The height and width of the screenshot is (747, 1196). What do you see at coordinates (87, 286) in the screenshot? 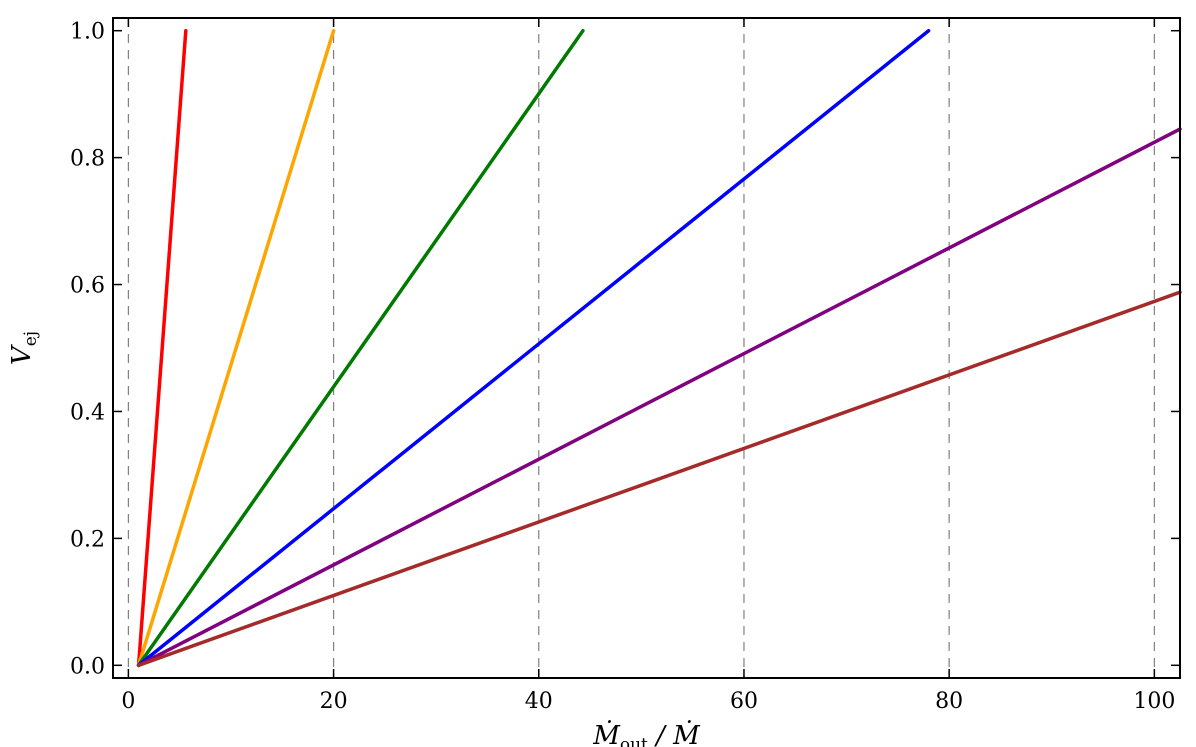
I see `y-tick-label-3: 0.6` at bounding box center [87, 286].